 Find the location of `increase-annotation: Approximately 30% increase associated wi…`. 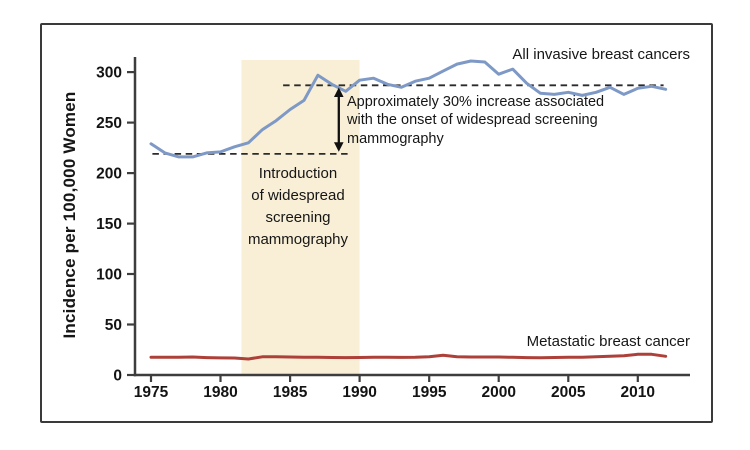

increase-annotation: Approximately 30% increase associated wi… is located at coordinates (475, 120).